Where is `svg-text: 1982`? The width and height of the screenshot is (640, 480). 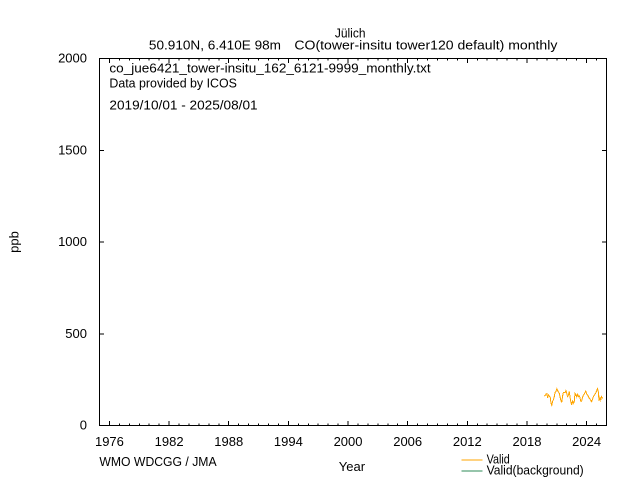 svg-text: 1982 is located at coordinates (169, 441).